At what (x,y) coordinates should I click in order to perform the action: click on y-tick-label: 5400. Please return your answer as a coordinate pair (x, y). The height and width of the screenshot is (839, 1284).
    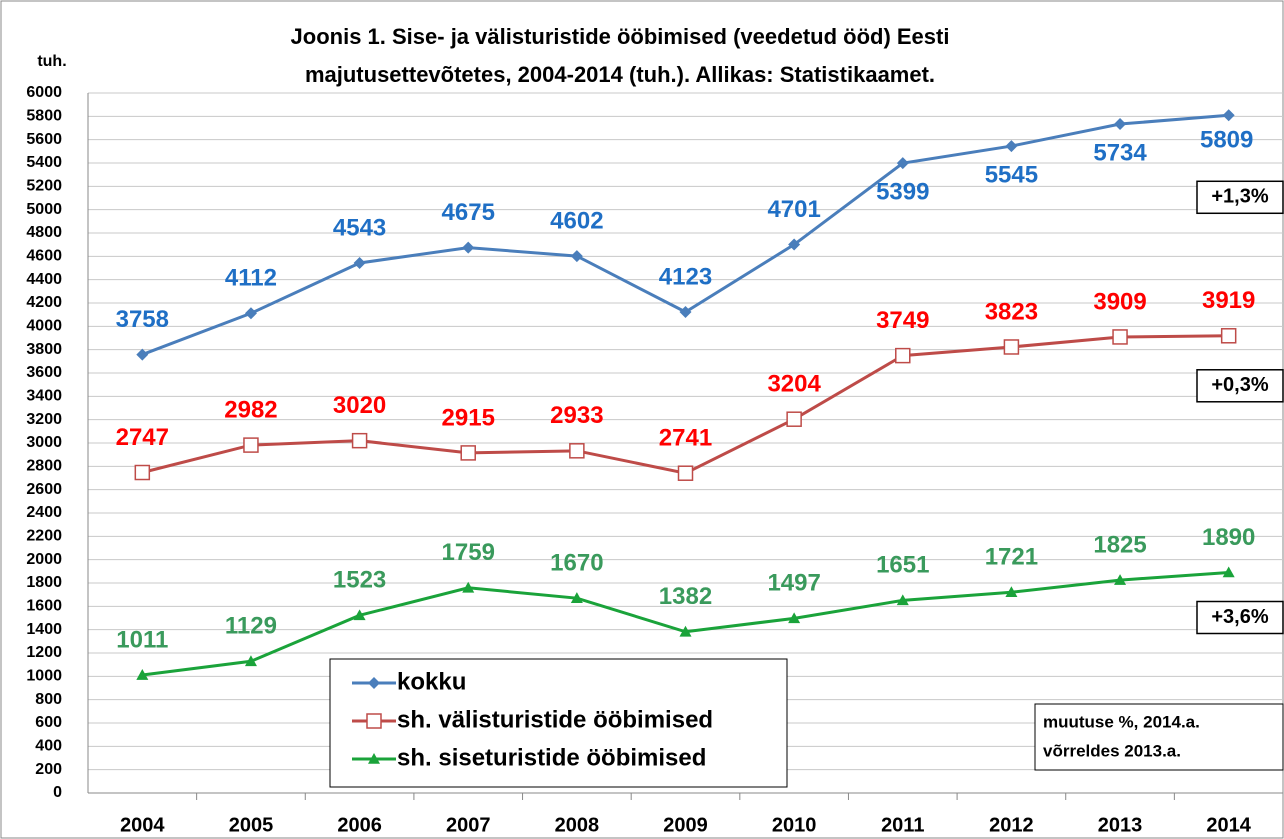
    Looking at the image, I should click on (44, 162).